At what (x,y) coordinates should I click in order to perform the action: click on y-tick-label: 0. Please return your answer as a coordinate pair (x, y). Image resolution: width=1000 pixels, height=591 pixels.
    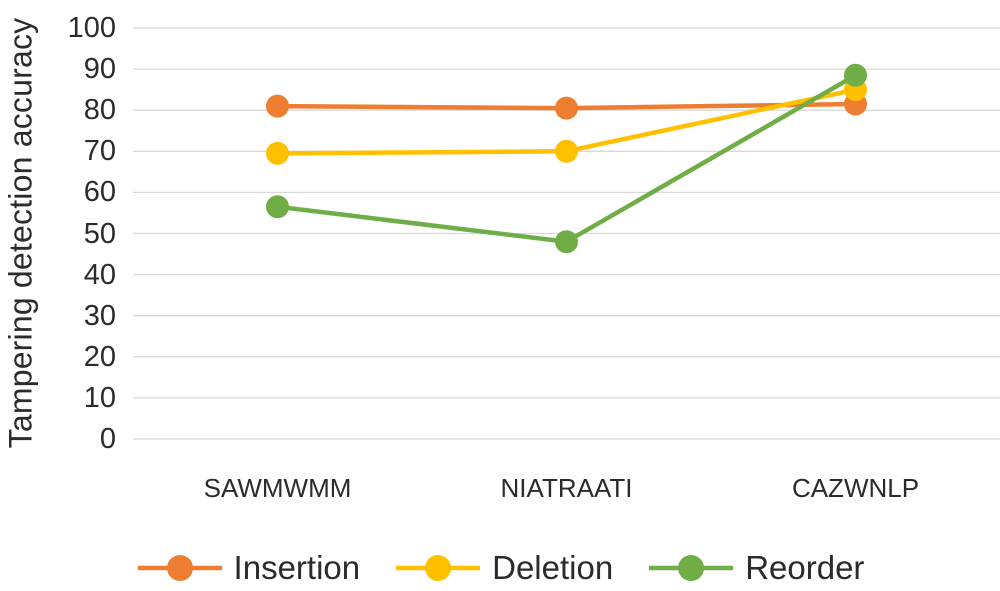
    Looking at the image, I should click on (107, 439).